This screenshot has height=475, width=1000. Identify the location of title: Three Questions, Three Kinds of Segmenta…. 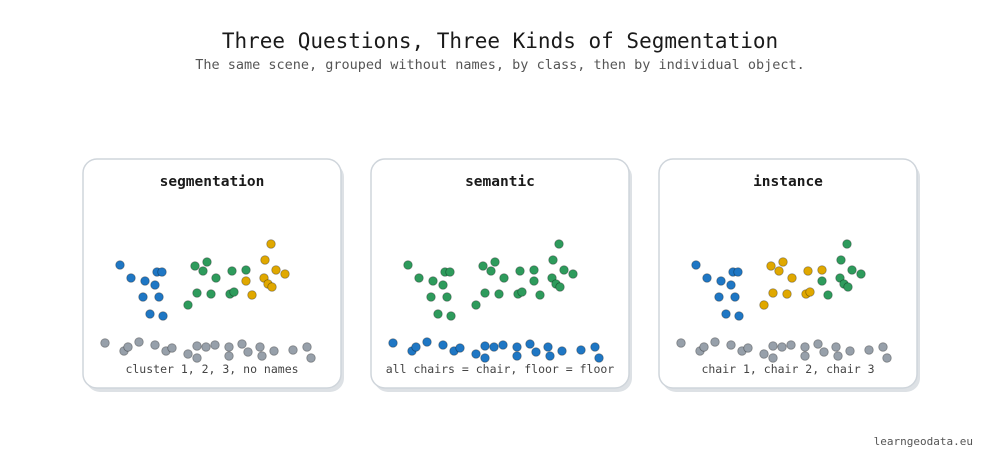
(500, 41).